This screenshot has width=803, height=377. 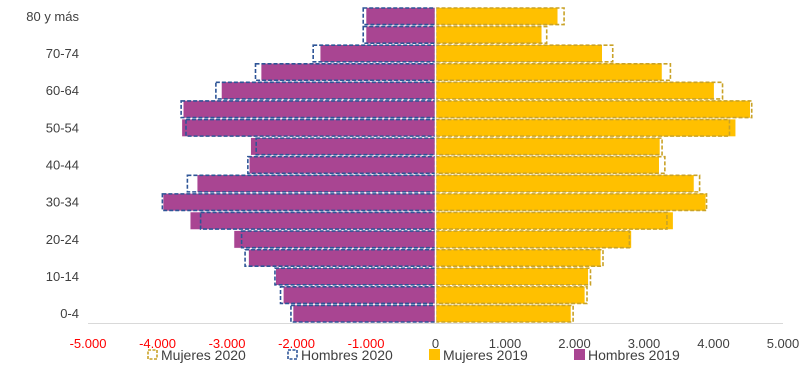 I want to click on legend-mujeres-2020-label: Mujeres 2020, so click(x=203, y=355).